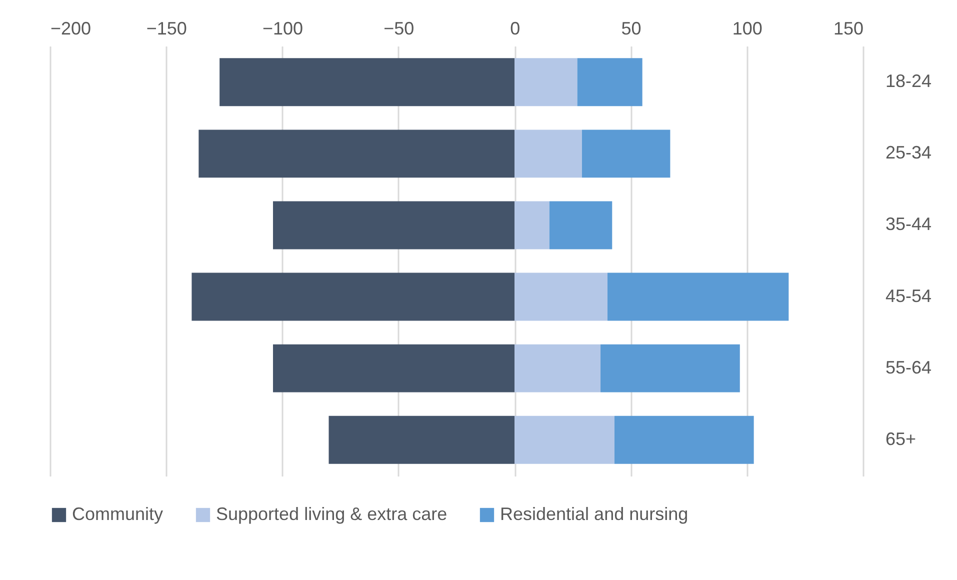 This screenshot has width=957, height=580. I want to click on legend-label: Supported living & extra care, so click(332, 514).